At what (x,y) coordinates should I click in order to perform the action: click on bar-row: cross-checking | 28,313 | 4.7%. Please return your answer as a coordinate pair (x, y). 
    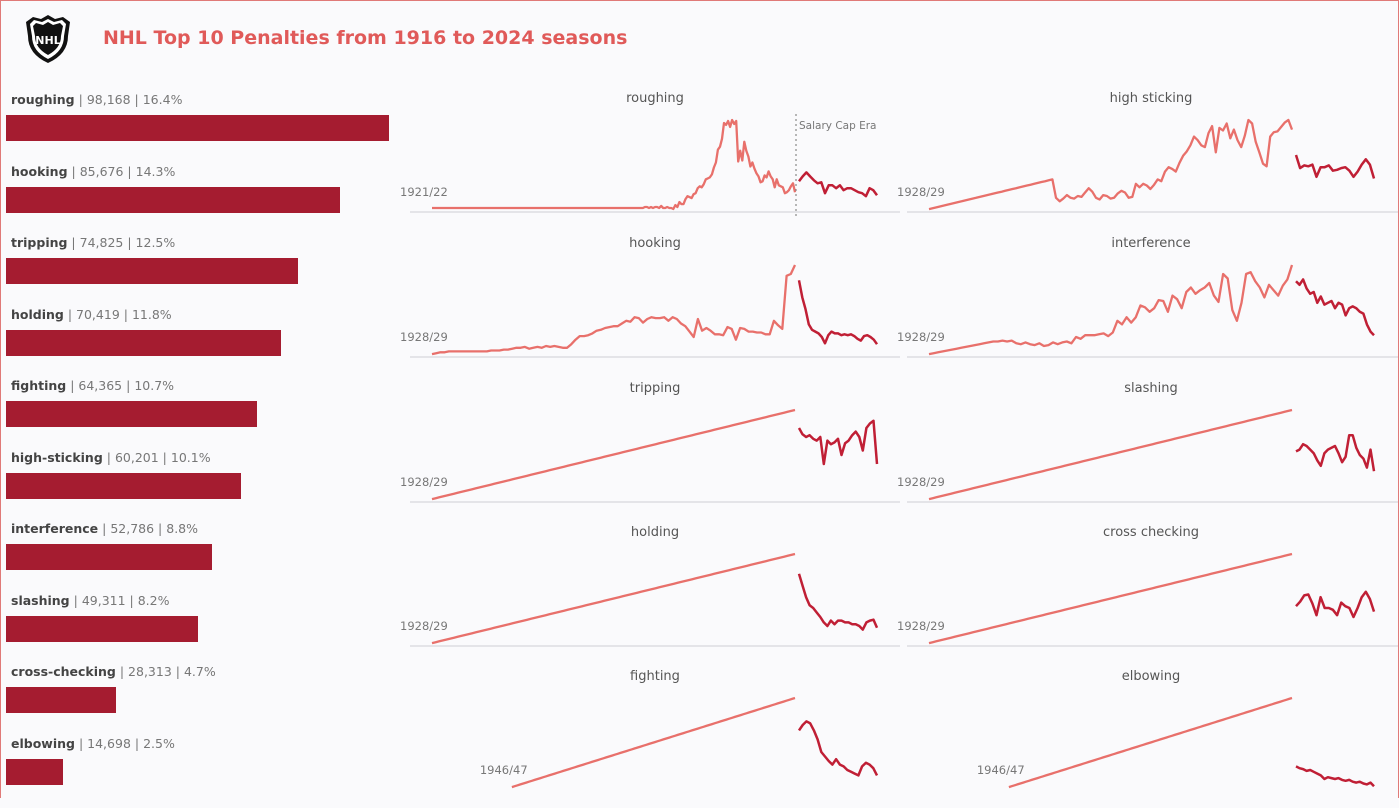
    Looking at the image, I should click on (200, 700).